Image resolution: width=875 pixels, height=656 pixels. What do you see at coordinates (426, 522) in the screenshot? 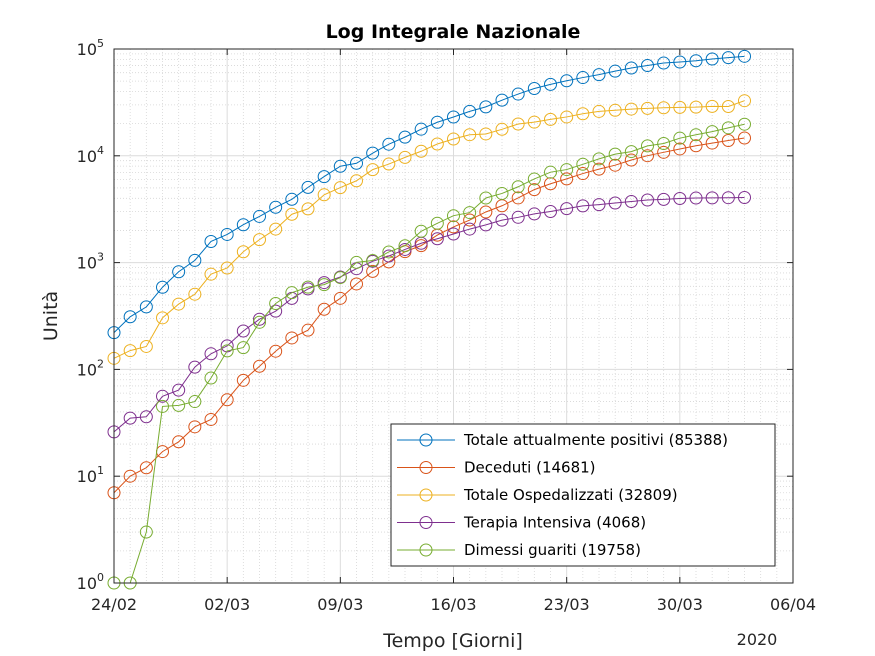
I see `legend-marker` at bounding box center [426, 522].